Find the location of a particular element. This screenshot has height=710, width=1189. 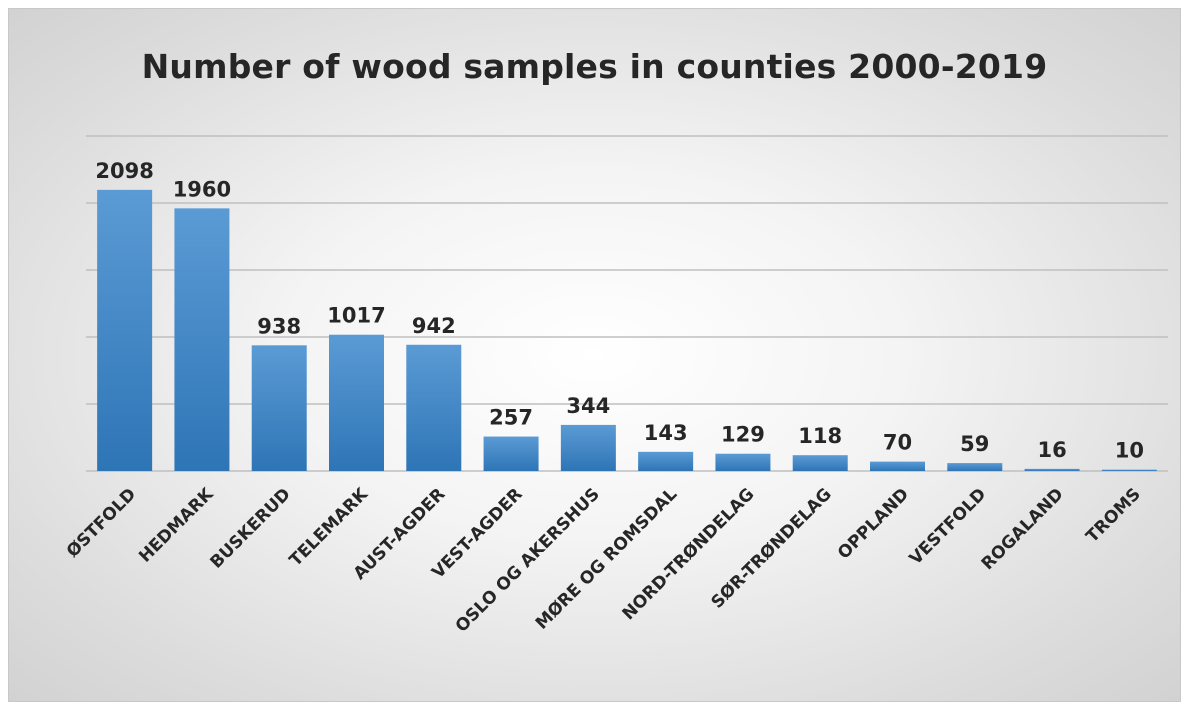

x-tick-label: TROMS is located at coordinates (1113, 515).